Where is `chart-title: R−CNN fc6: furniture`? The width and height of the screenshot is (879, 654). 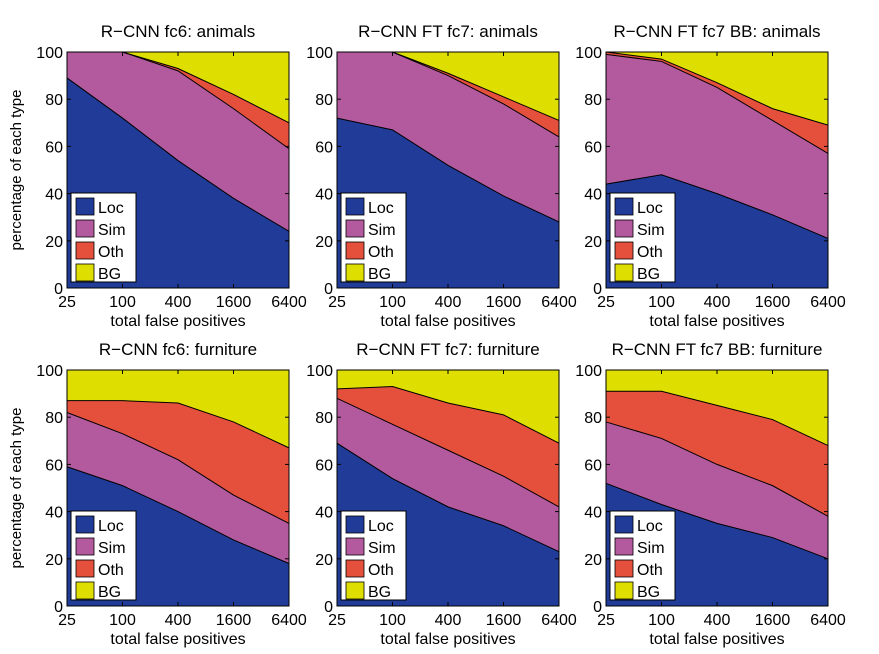
chart-title: R−CNN fc6: furniture is located at coordinates (178, 349).